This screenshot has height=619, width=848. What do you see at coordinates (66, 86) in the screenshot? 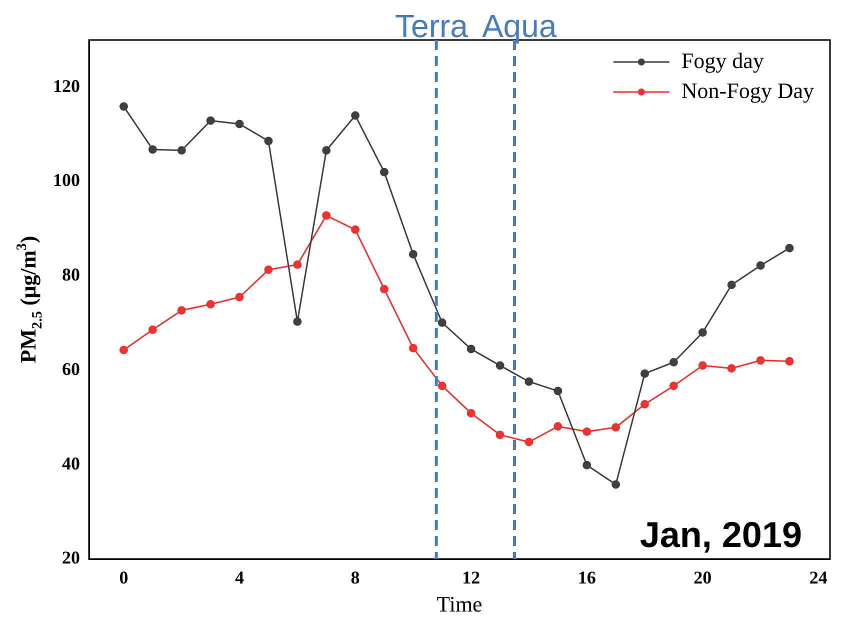
I see `y-tick-label: 120` at bounding box center [66, 86].